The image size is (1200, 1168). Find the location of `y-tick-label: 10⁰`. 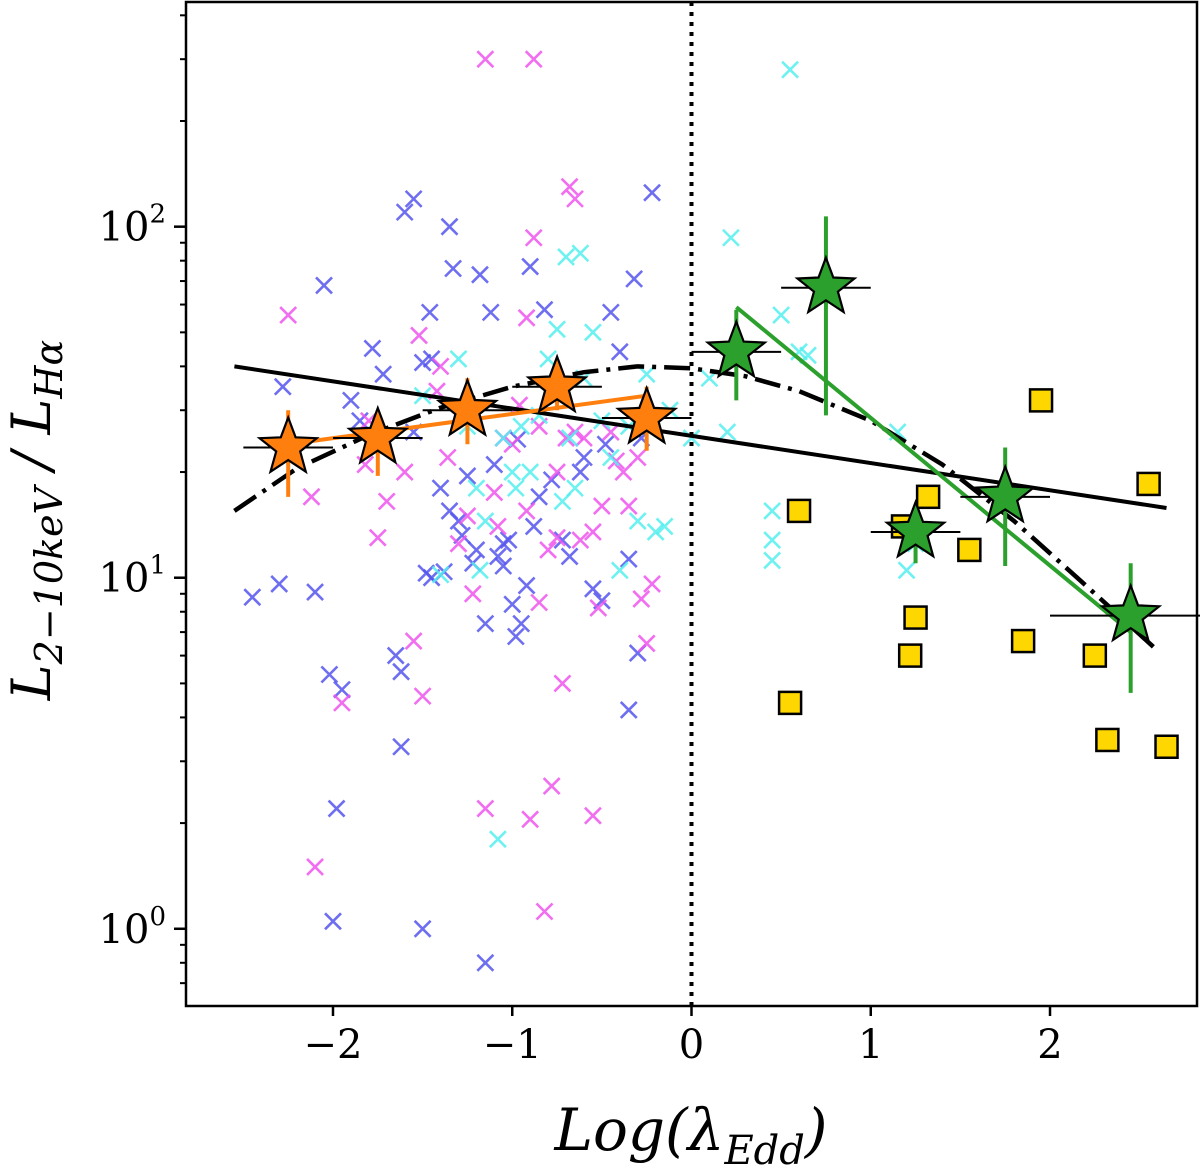

y-tick-label: 10⁰ is located at coordinates (132, 927).